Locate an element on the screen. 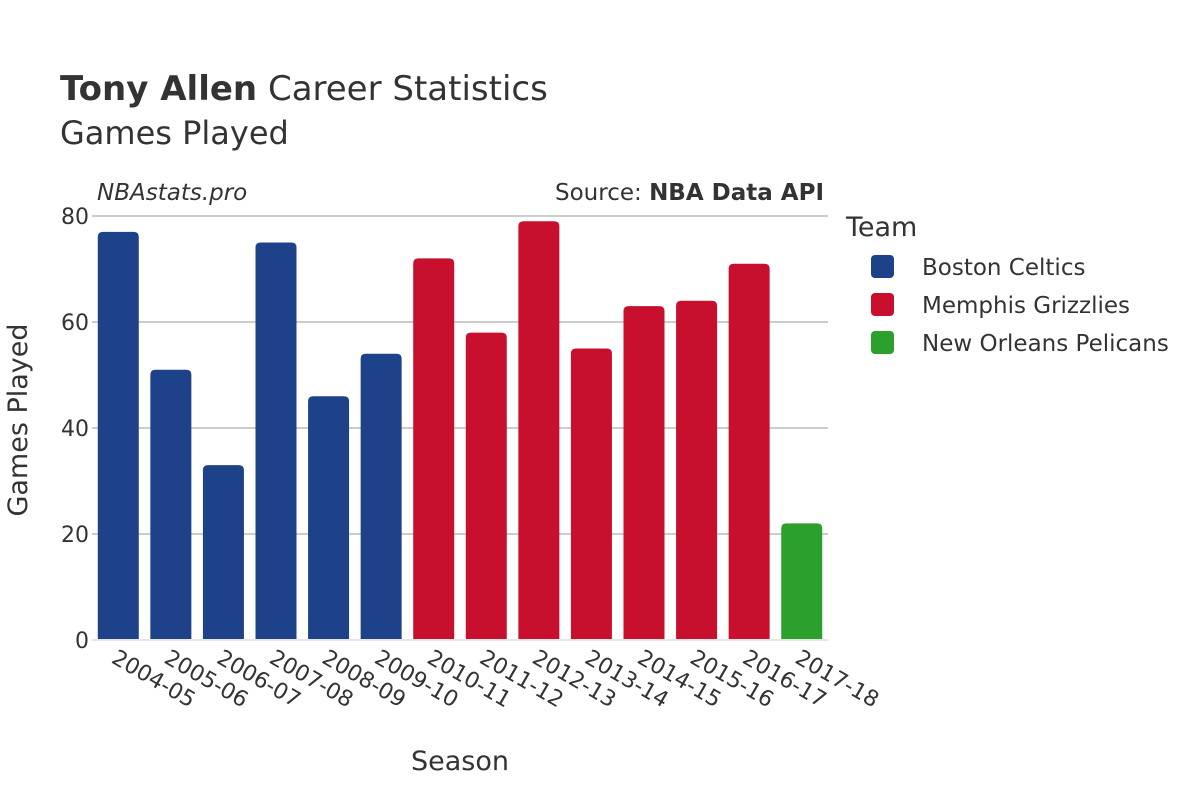 The height and width of the screenshot is (800, 1200). source-text: Source: NBA Data API is located at coordinates (689, 193).